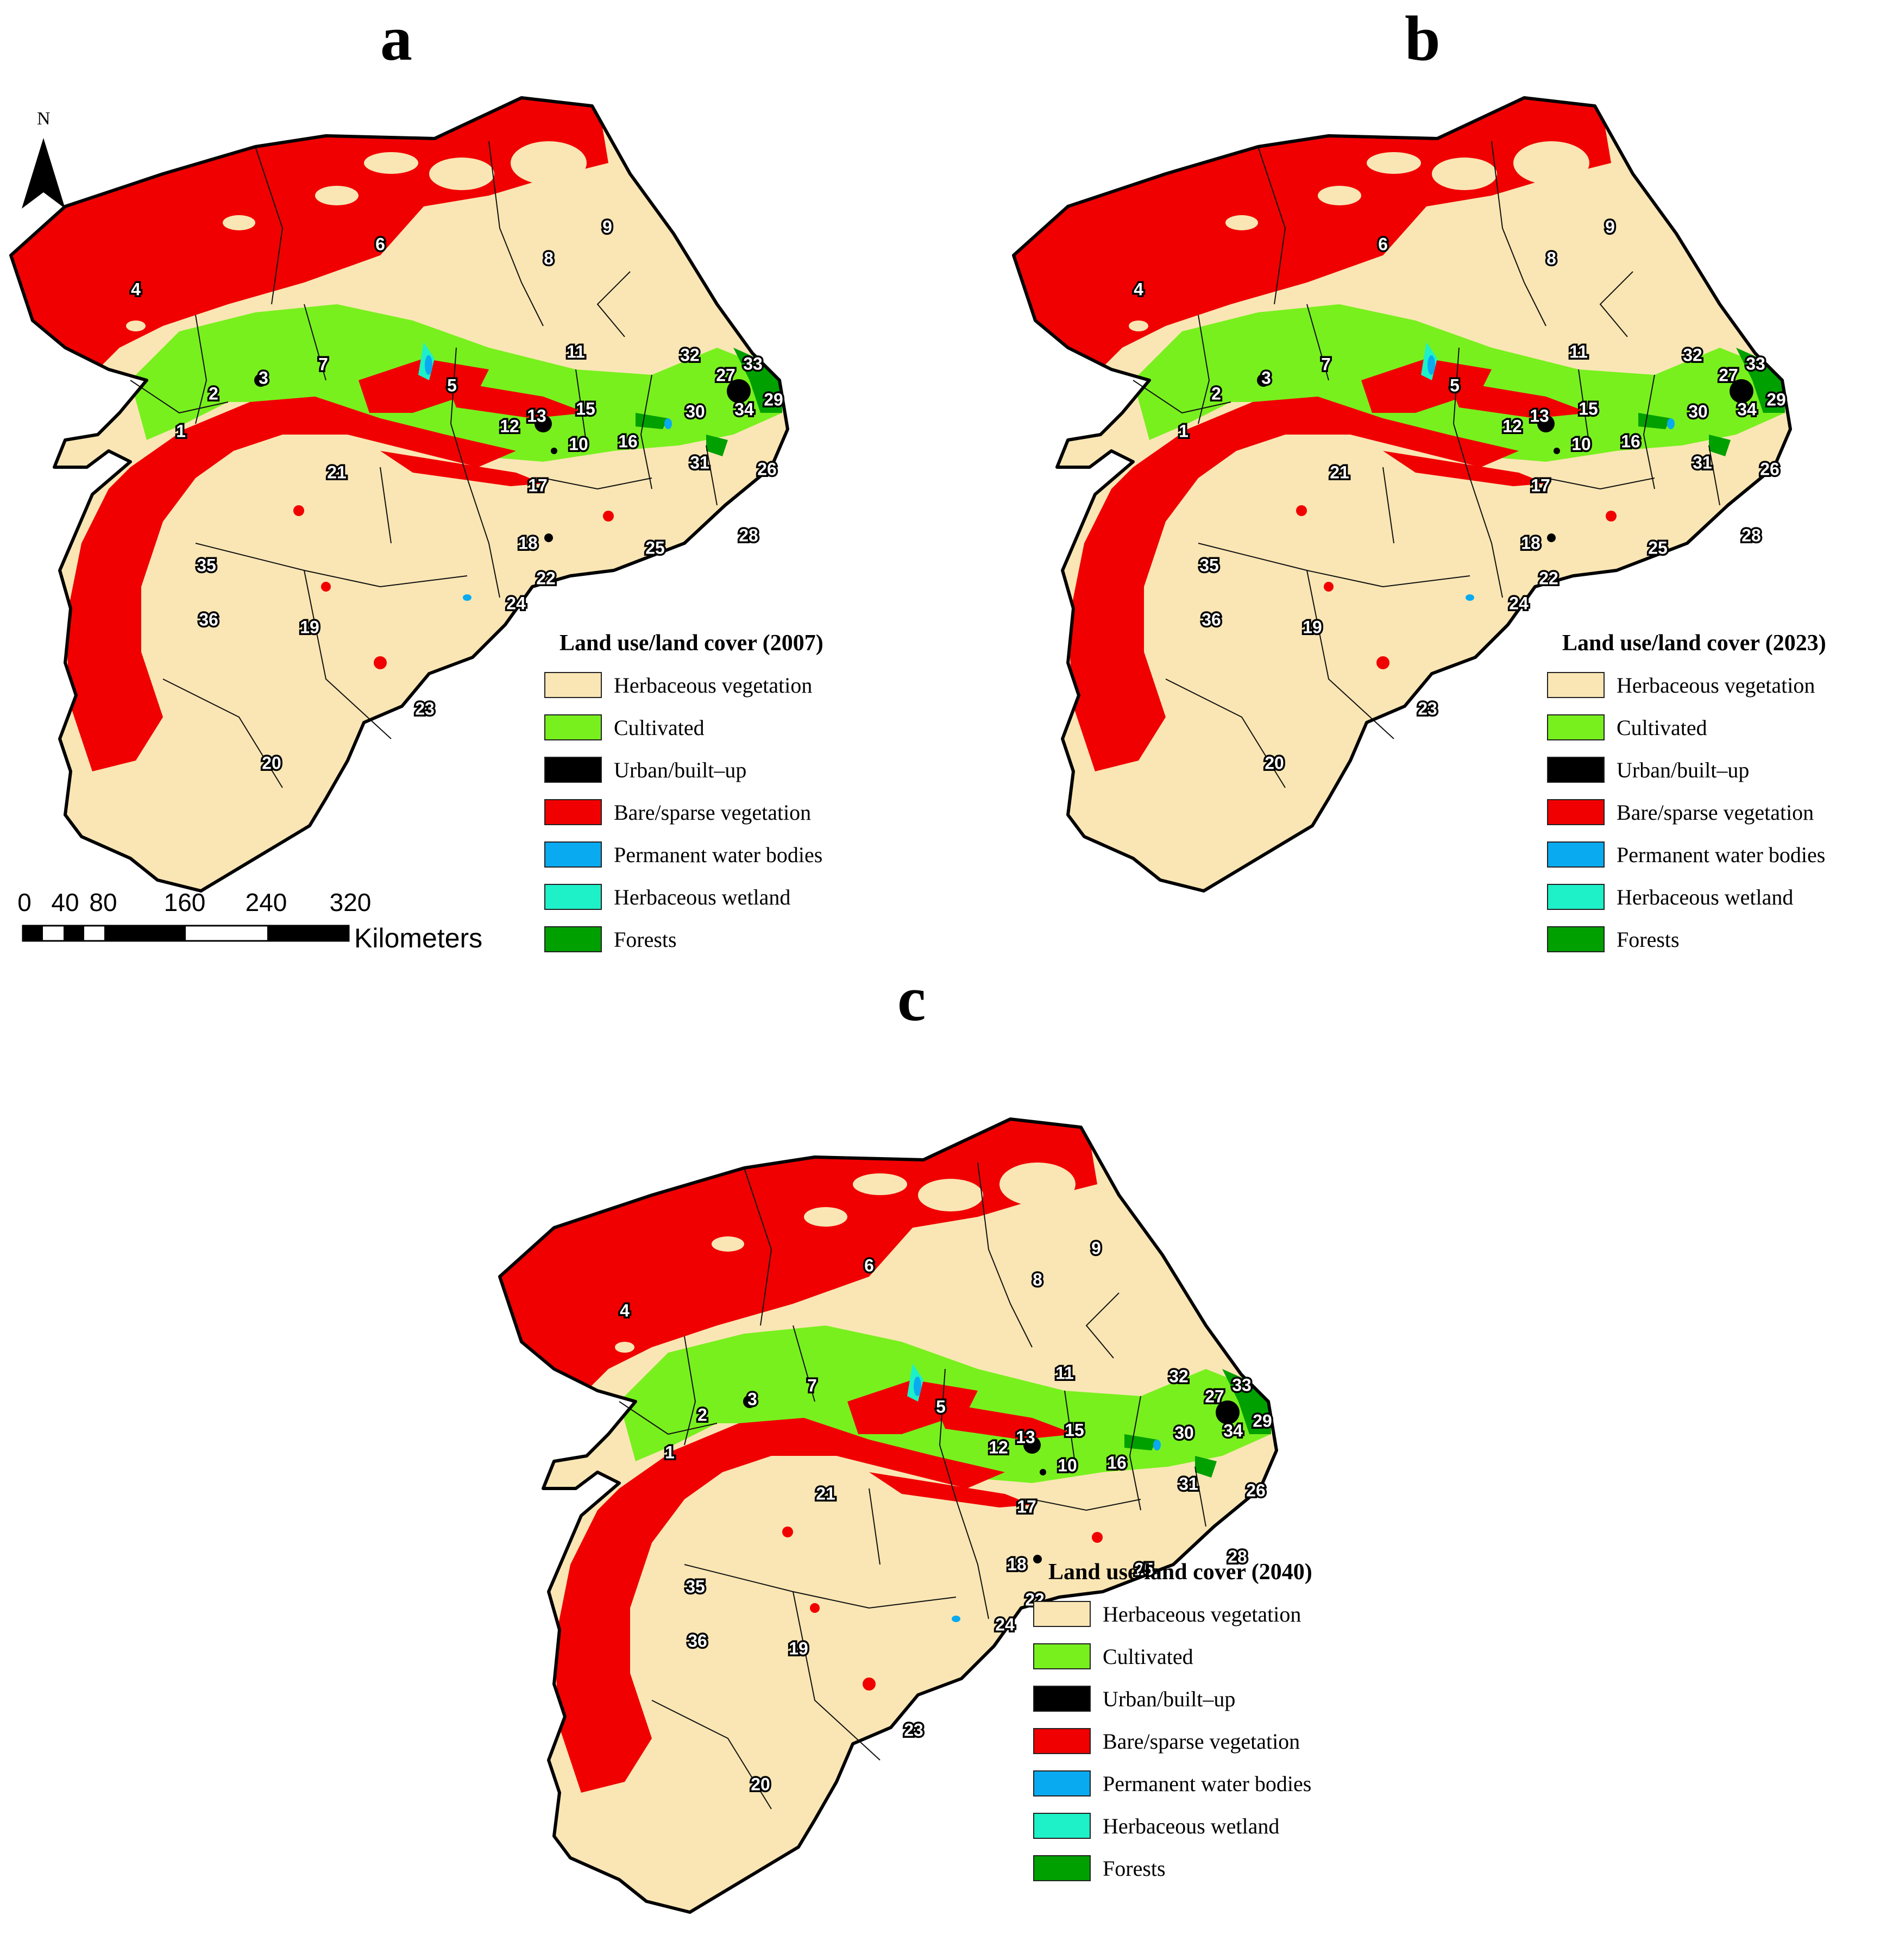 The height and width of the screenshot is (1960, 1899). Describe the element at coordinates (691, 643) in the screenshot. I see `legend-title-a: Land use/land cover (2007)` at that location.